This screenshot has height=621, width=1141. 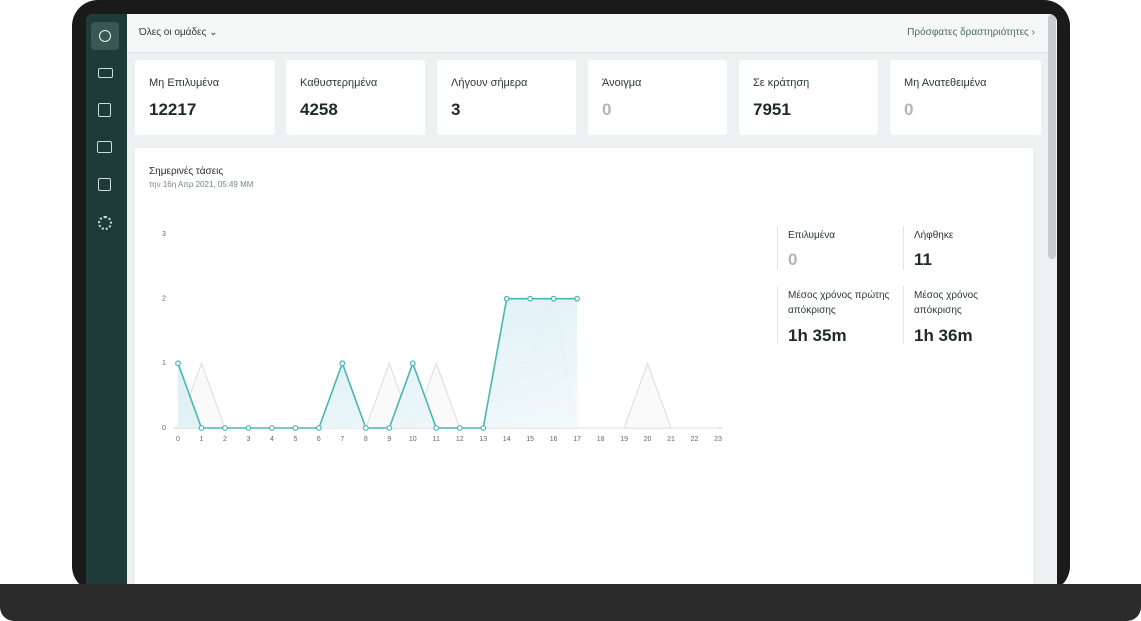 I want to click on nav-home, so click(x=105, y=36).